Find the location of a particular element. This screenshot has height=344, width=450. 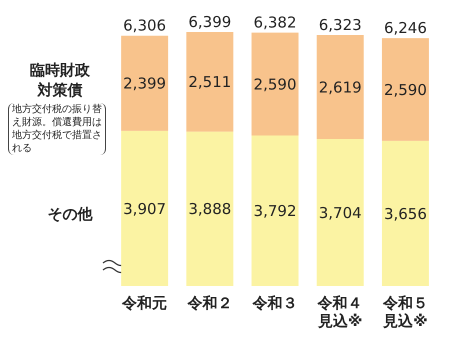

total-label: 6,323 is located at coordinates (340, 25).